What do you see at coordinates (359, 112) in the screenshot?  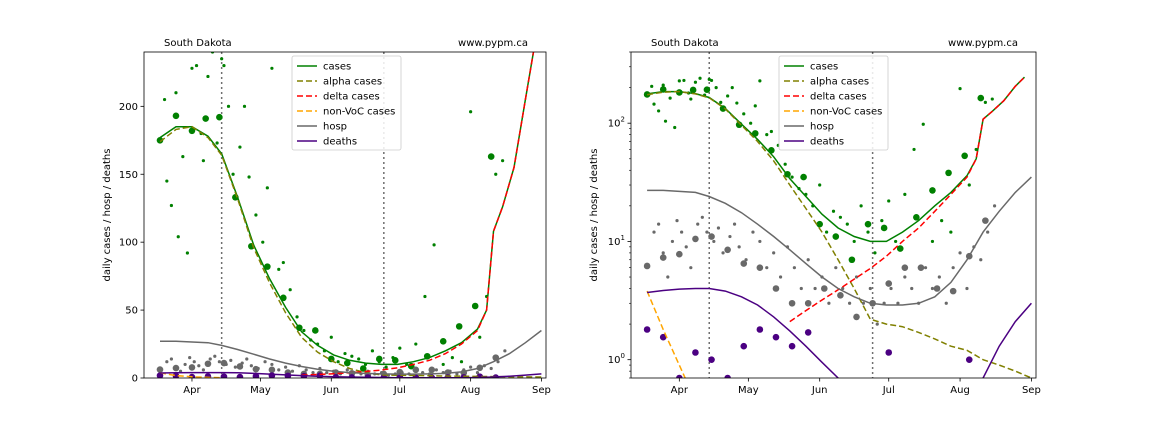 I see `legend-label: non-VoC cases` at bounding box center [359, 112].